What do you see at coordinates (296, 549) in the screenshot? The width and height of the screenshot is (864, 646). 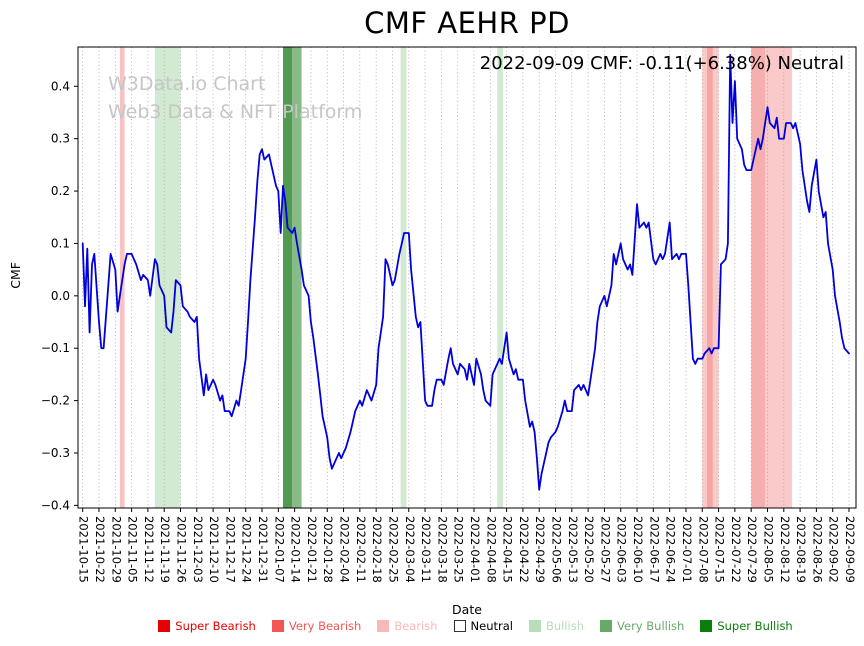 I see `x-tick-label: 2022-01-14` at bounding box center [296, 549].